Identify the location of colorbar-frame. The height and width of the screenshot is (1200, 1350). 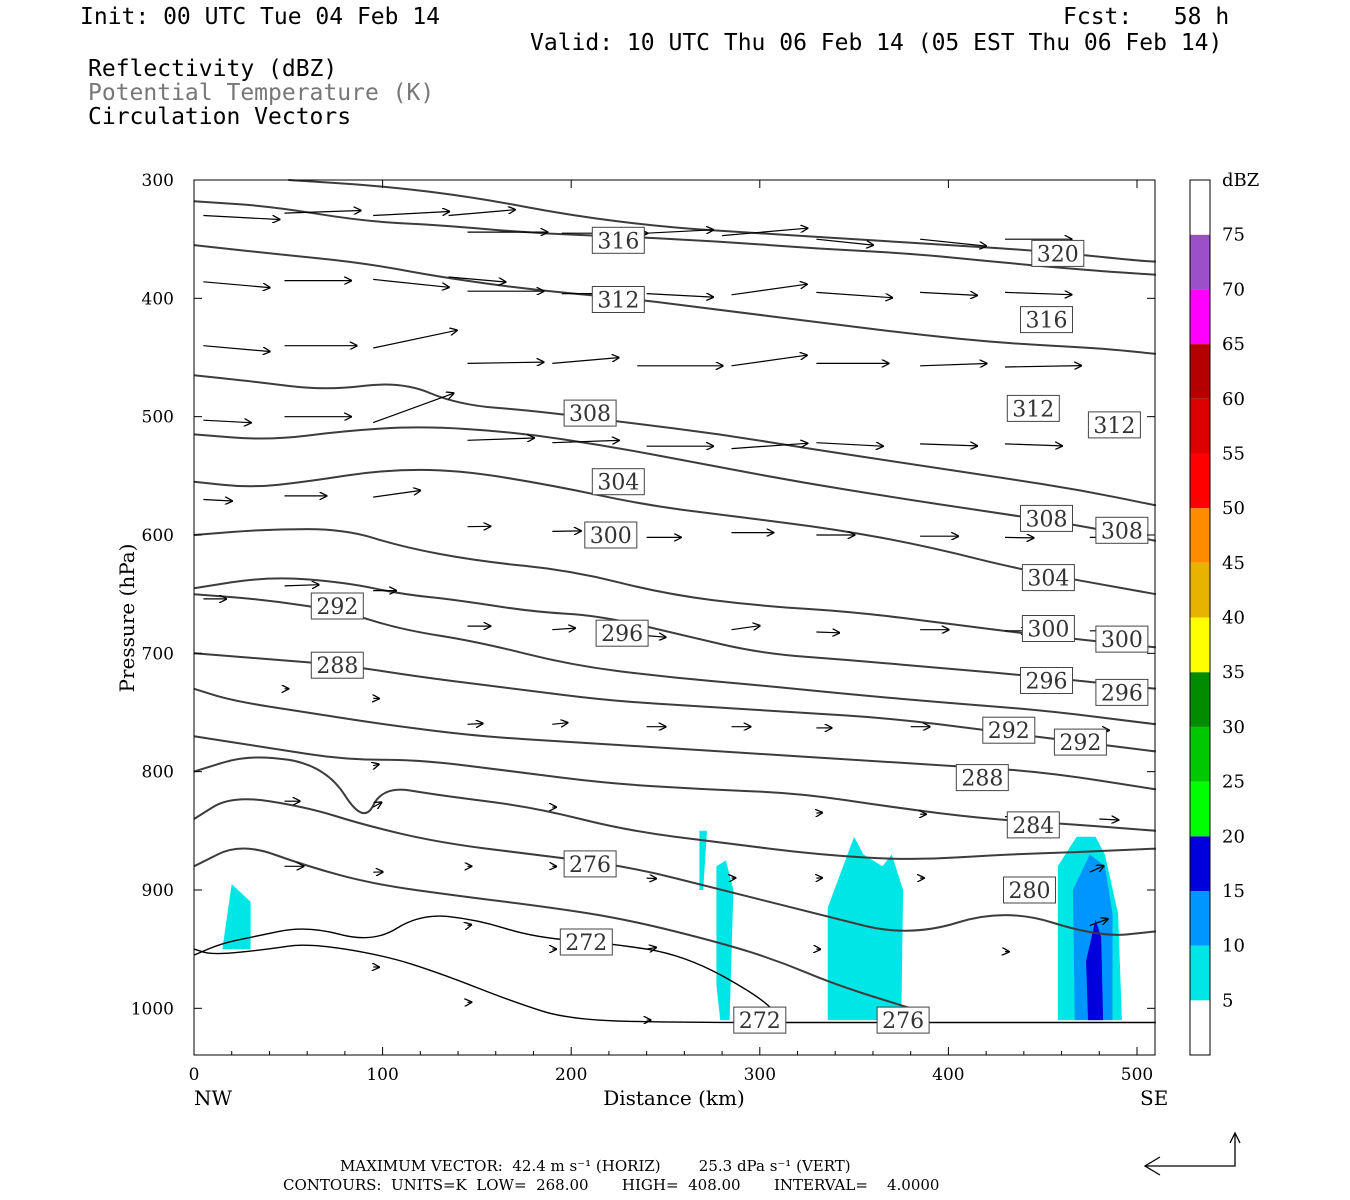
(1200, 617).